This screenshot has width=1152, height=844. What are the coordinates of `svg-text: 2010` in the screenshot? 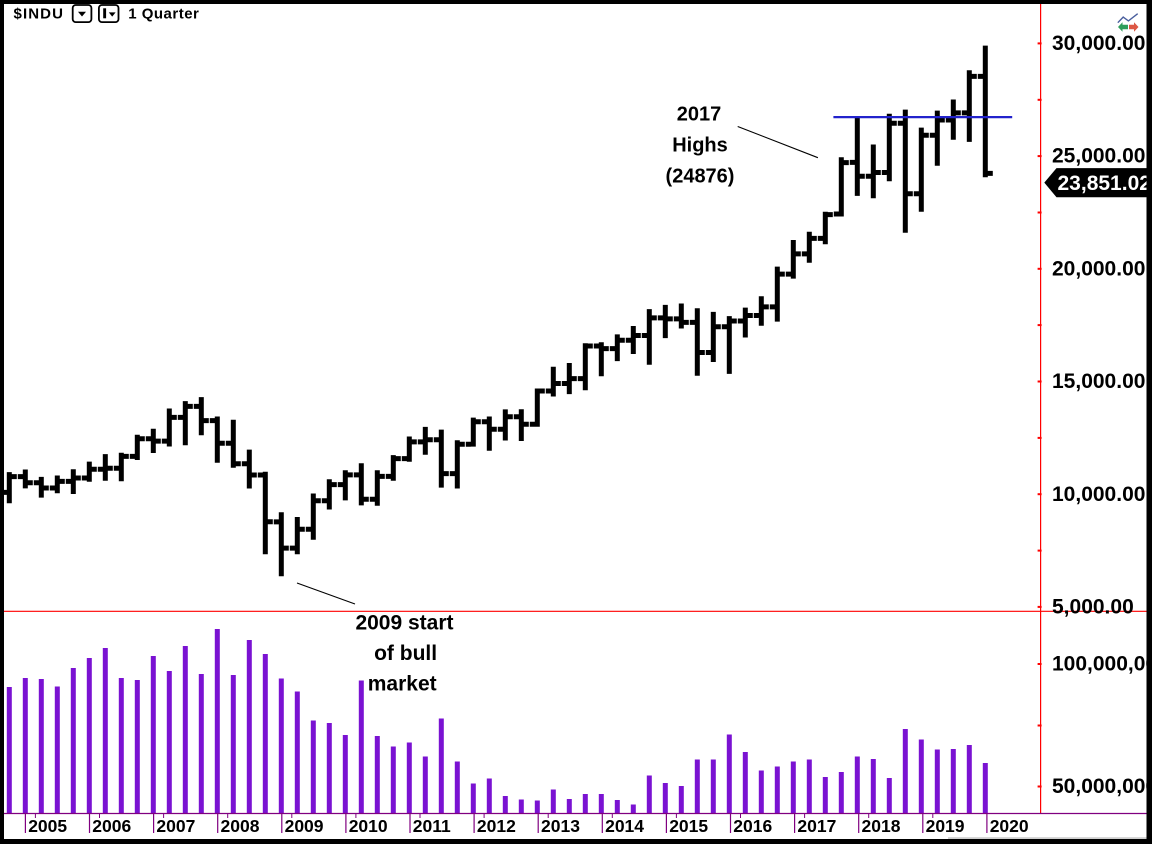 It's located at (368, 826).